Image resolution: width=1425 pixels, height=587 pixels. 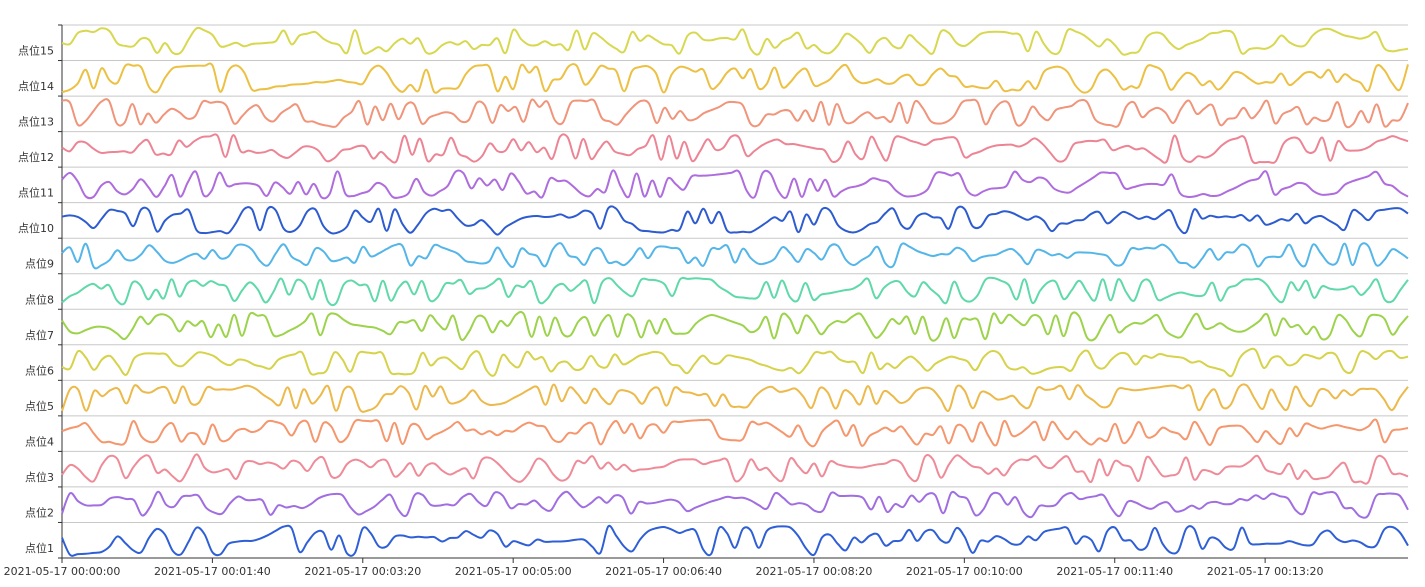 I want to click on x-tick-label: 2021-05-17 00:01:40, so click(x=212, y=571).